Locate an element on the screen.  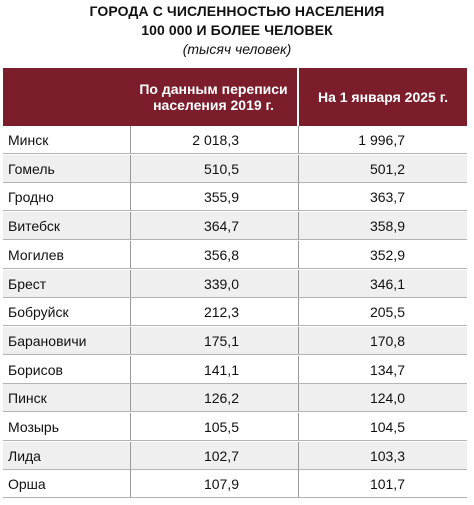
table-row: Пинск 126,2 124,0 is located at coordinates (235, 398).